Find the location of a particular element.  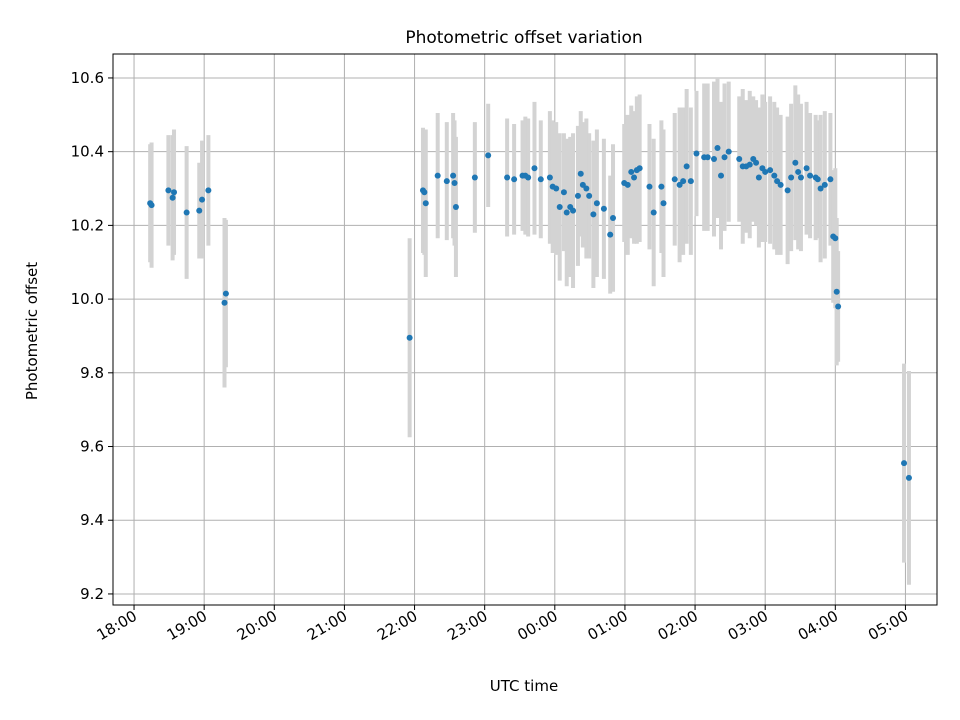

x-tick-label: 05:00 is located at coordinates (888, 625).